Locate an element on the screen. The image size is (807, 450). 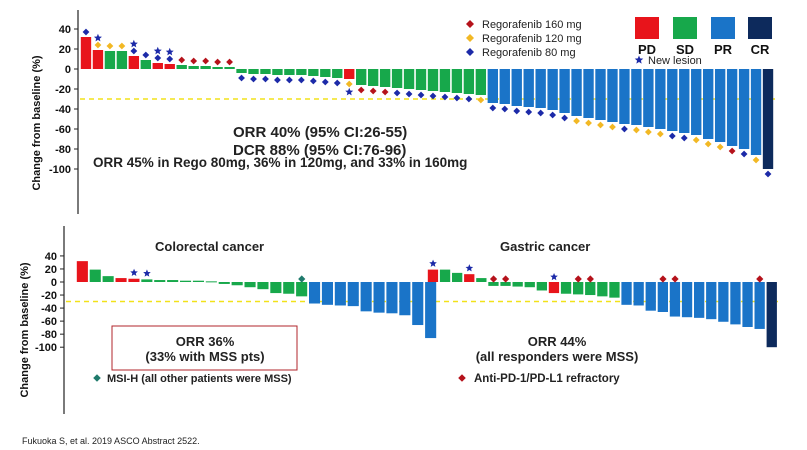
legend-response-swatch is located at coordinates (647, 28).